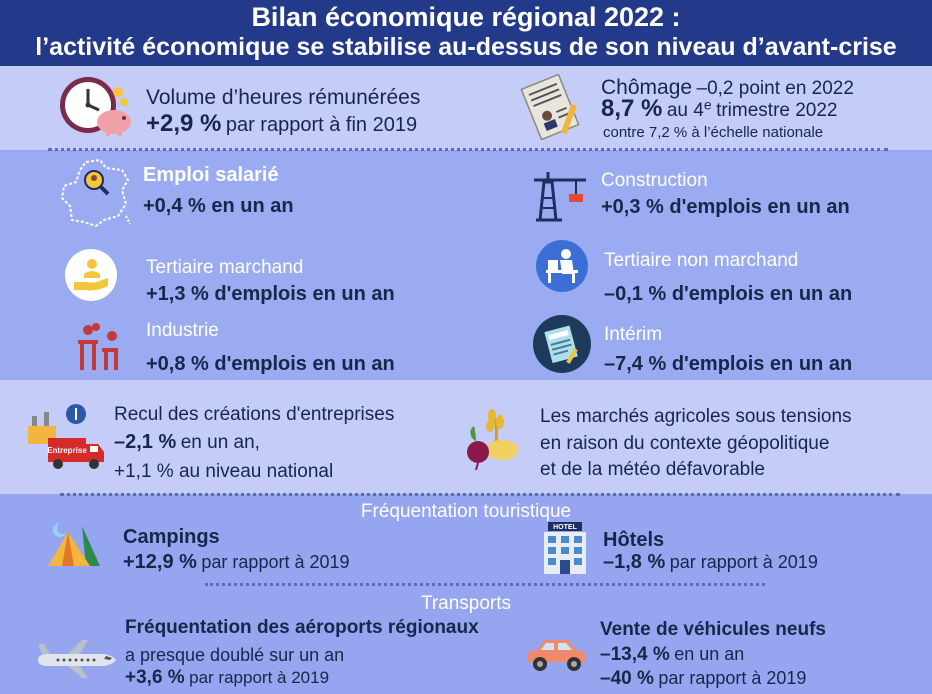  What do you see at coordinates (654, 180) in the screenshot?
I see `construction-label: Construction` at bounding box center [654, 180].